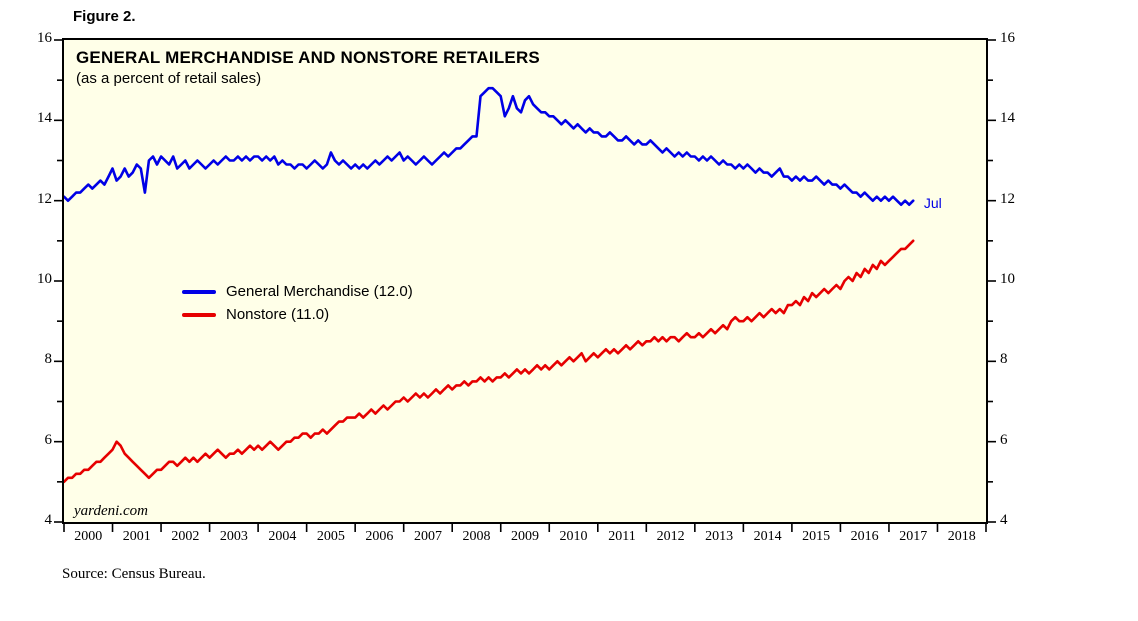 The width and height of the screenshot is (1138, 621). I want to click on y-axis-label-left: 6, so click(48, 439).